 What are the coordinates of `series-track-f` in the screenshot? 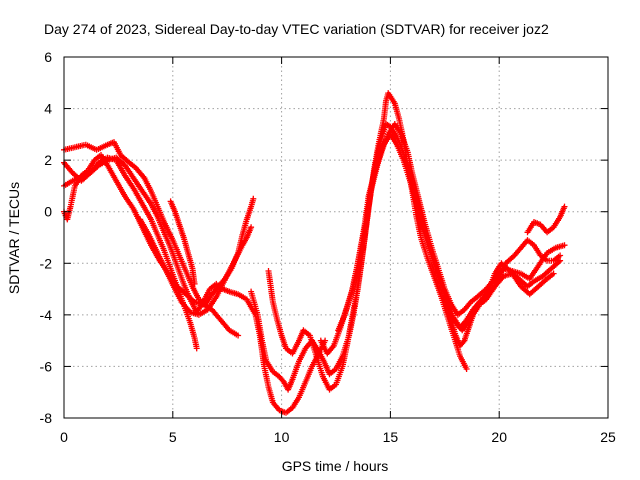 It's located at (182, 242).